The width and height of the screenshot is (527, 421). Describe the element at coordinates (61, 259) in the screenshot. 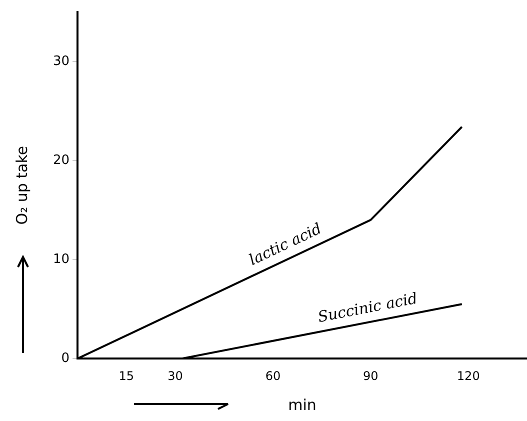

I see `y-tick-label: 10` at that location.